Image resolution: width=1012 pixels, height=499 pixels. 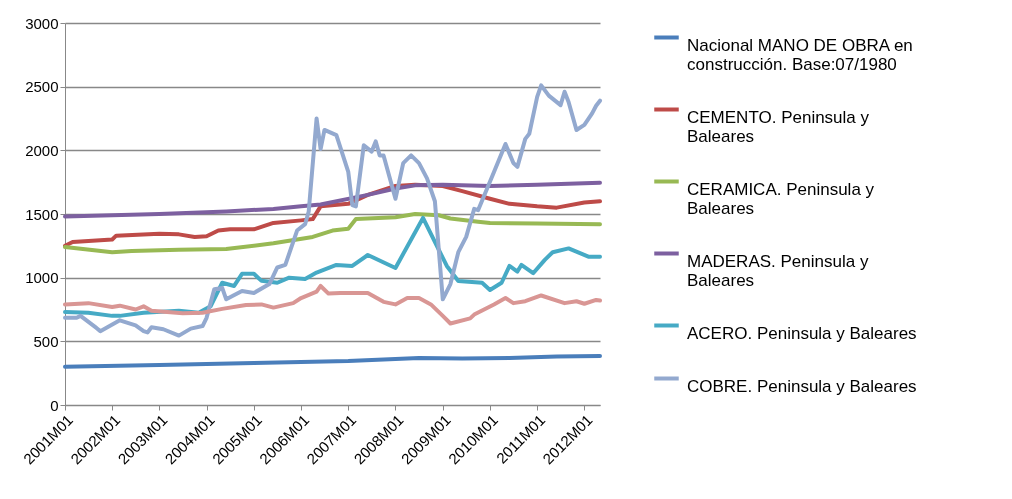 I want to click on y-tick-label: 500, so click(x=46, y=341).